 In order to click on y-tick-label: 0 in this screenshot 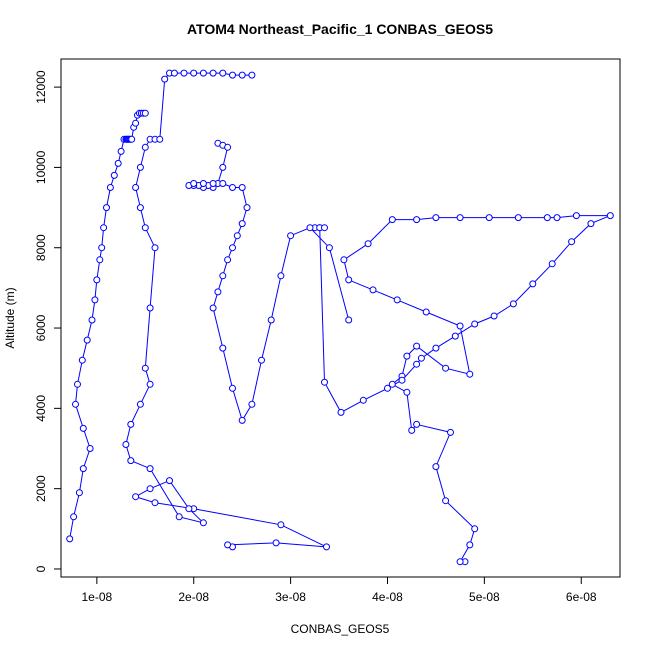, I will do `click(41, 568)`.